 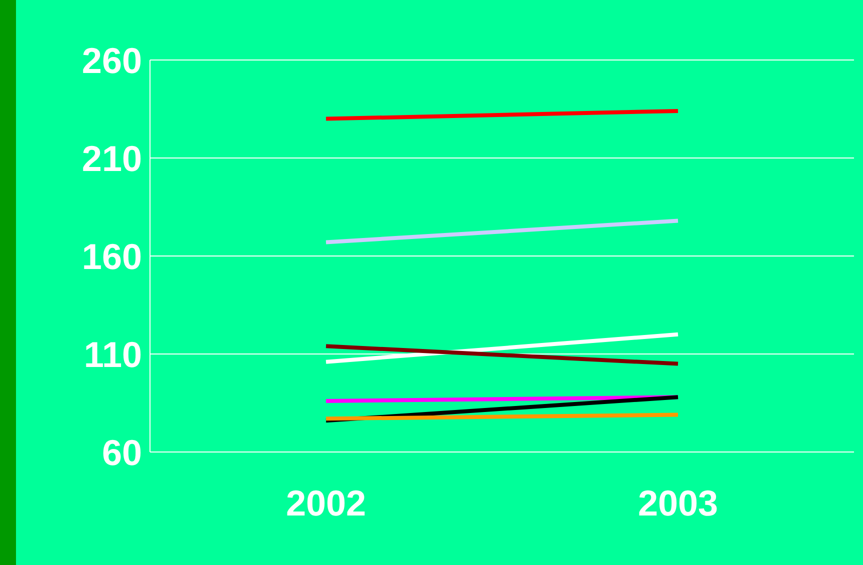 What do you see at coordinates (112, 60) in the screenshot?
I see `y-tick-label: 260` at bounding box center [112, 60].